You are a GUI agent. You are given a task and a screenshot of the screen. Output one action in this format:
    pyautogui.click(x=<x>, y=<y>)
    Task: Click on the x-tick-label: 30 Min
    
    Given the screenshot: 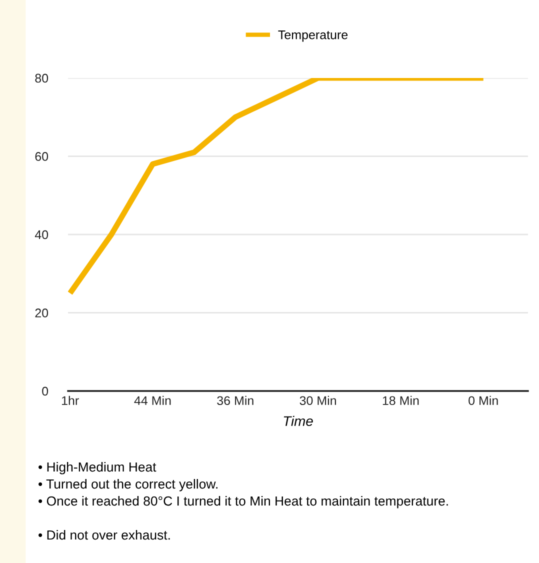 What is the action you would take?
    pyautogui.click(x=318, y=401)
    